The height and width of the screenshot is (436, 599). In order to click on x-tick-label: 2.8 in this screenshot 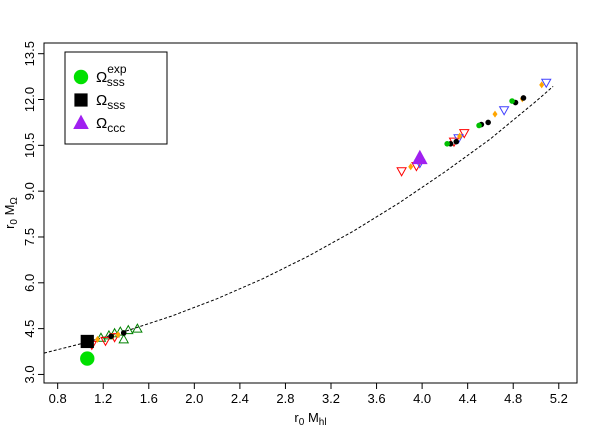, I will do `click(285, 398)`.